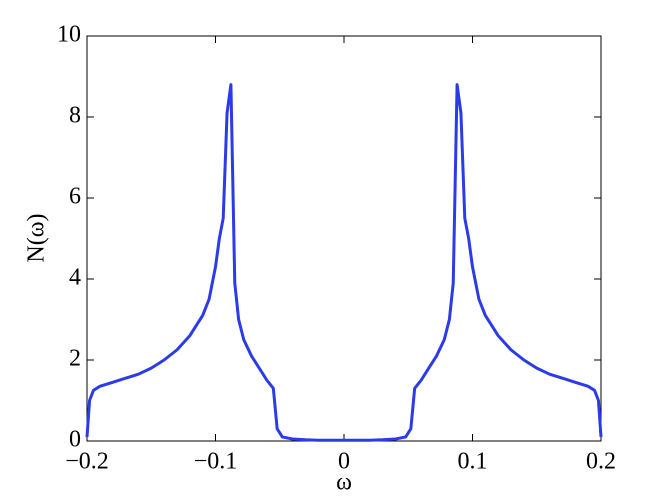  Describe the element at coordinates (87, 462) in the screenshot. I see `x-tick-label: −0.2` at that location.